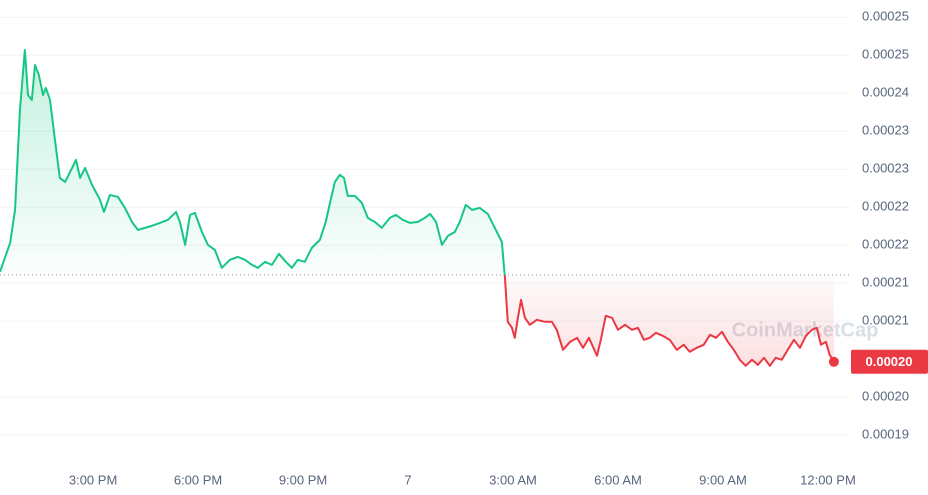 The height and width of the screenshot is (495, 928). I want to click on x-tick-label: 6:00 PM, so click(198, 479).